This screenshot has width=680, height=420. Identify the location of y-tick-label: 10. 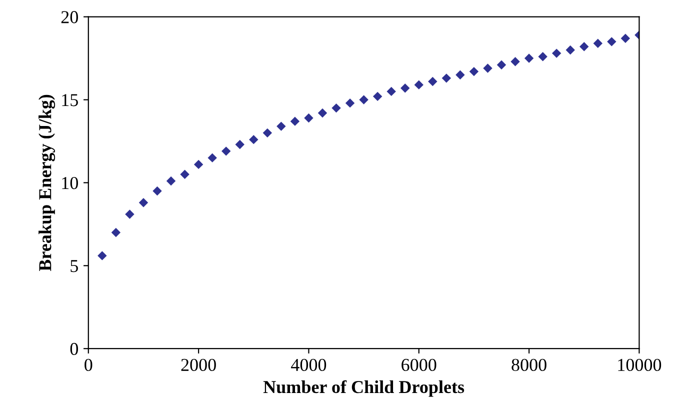
(70, 183).